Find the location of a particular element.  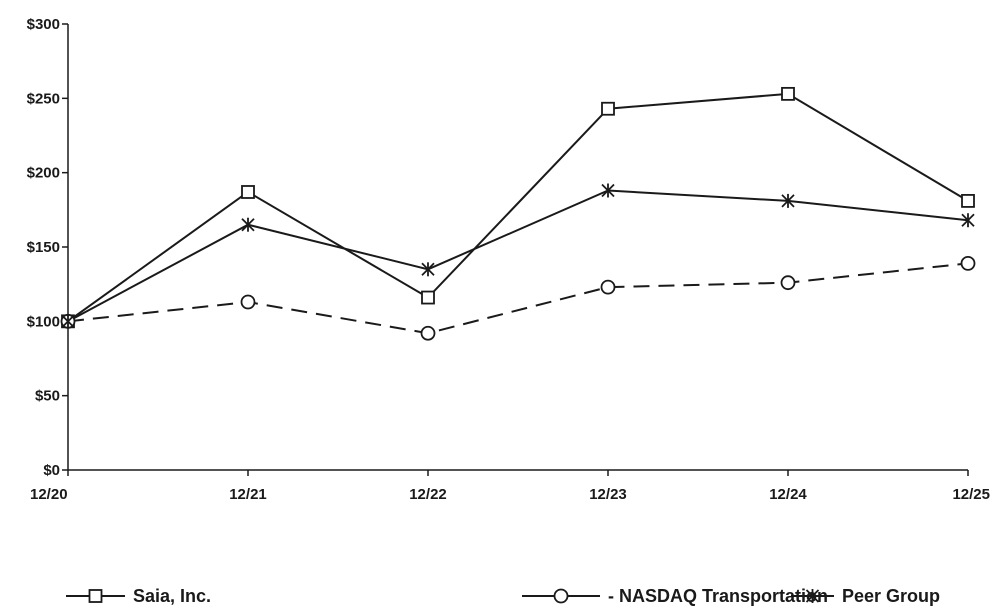

y-tick-label: $150 is located at coordinates (43, 247).